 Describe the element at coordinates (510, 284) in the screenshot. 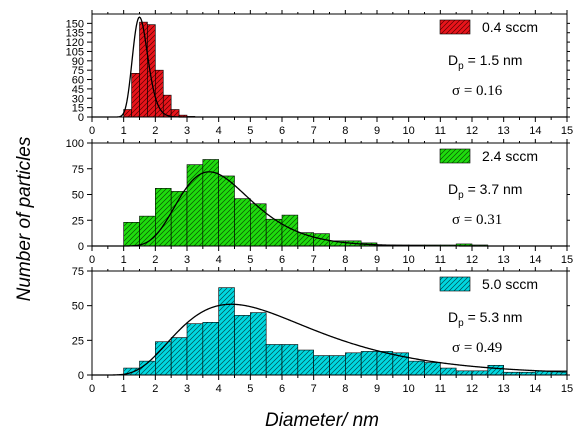

I see `legend-label: 5.0 sccm` at that location.